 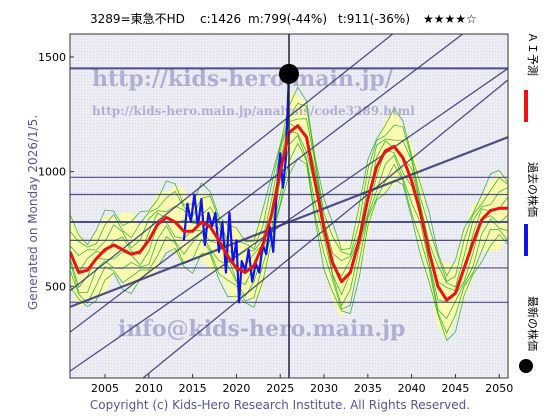 What do you see at coordinates (280, 388) in the screenshot?
I see `x-tick-label: 2025` at bounding box center [280, 388].